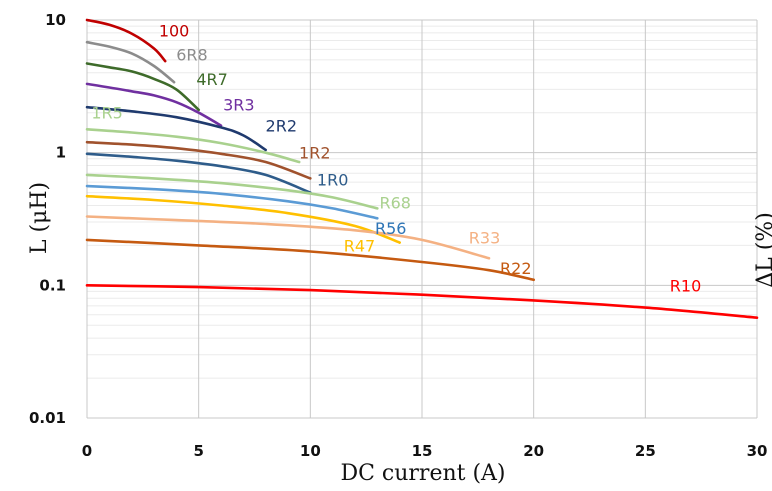 This screenshot has width=772, height=491. Describe the element at coordinates (422, 451) in the screenshot. I see `x-tick-label: 15` at that location.